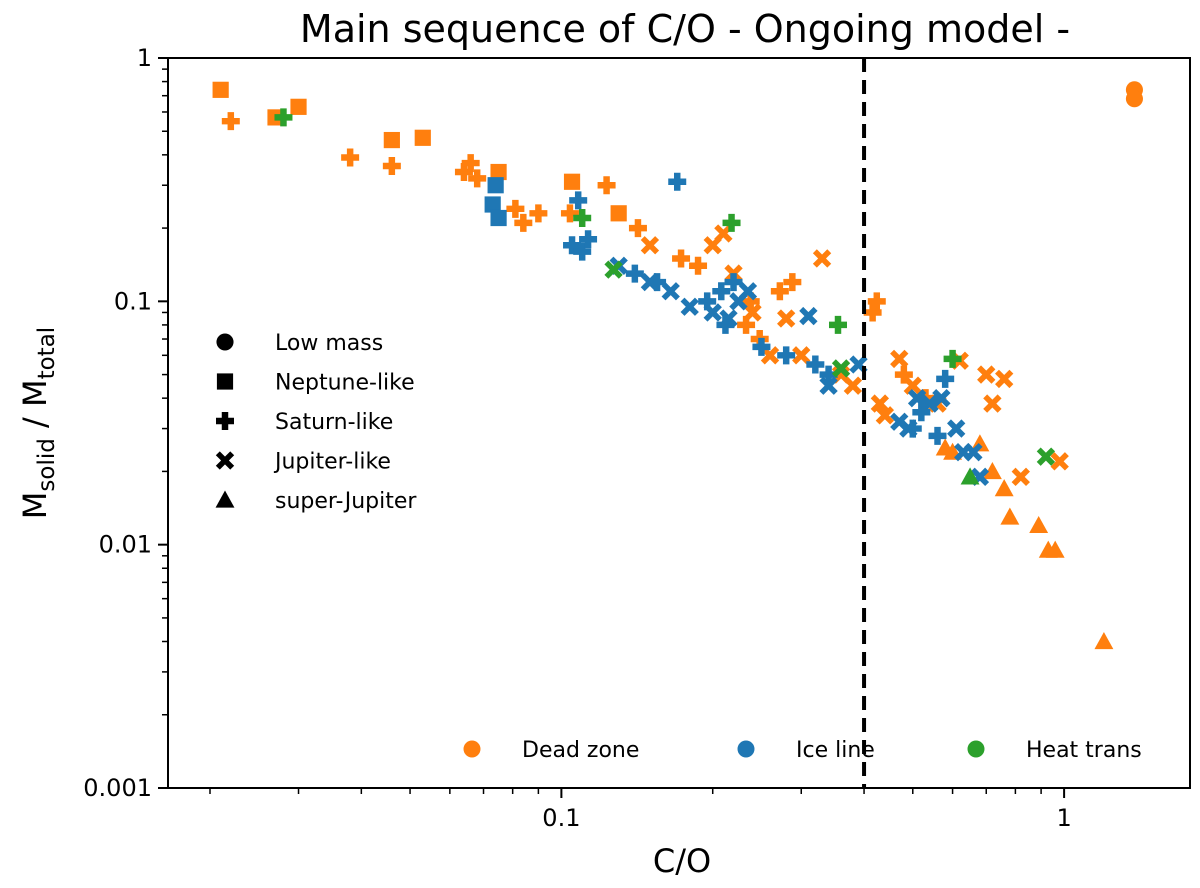 This screenshot has height=888, width=1200. What do you see at coordinates (225, 381) in the screenshot?
I see `legend-marker-square` at bounding box center [225, 381].